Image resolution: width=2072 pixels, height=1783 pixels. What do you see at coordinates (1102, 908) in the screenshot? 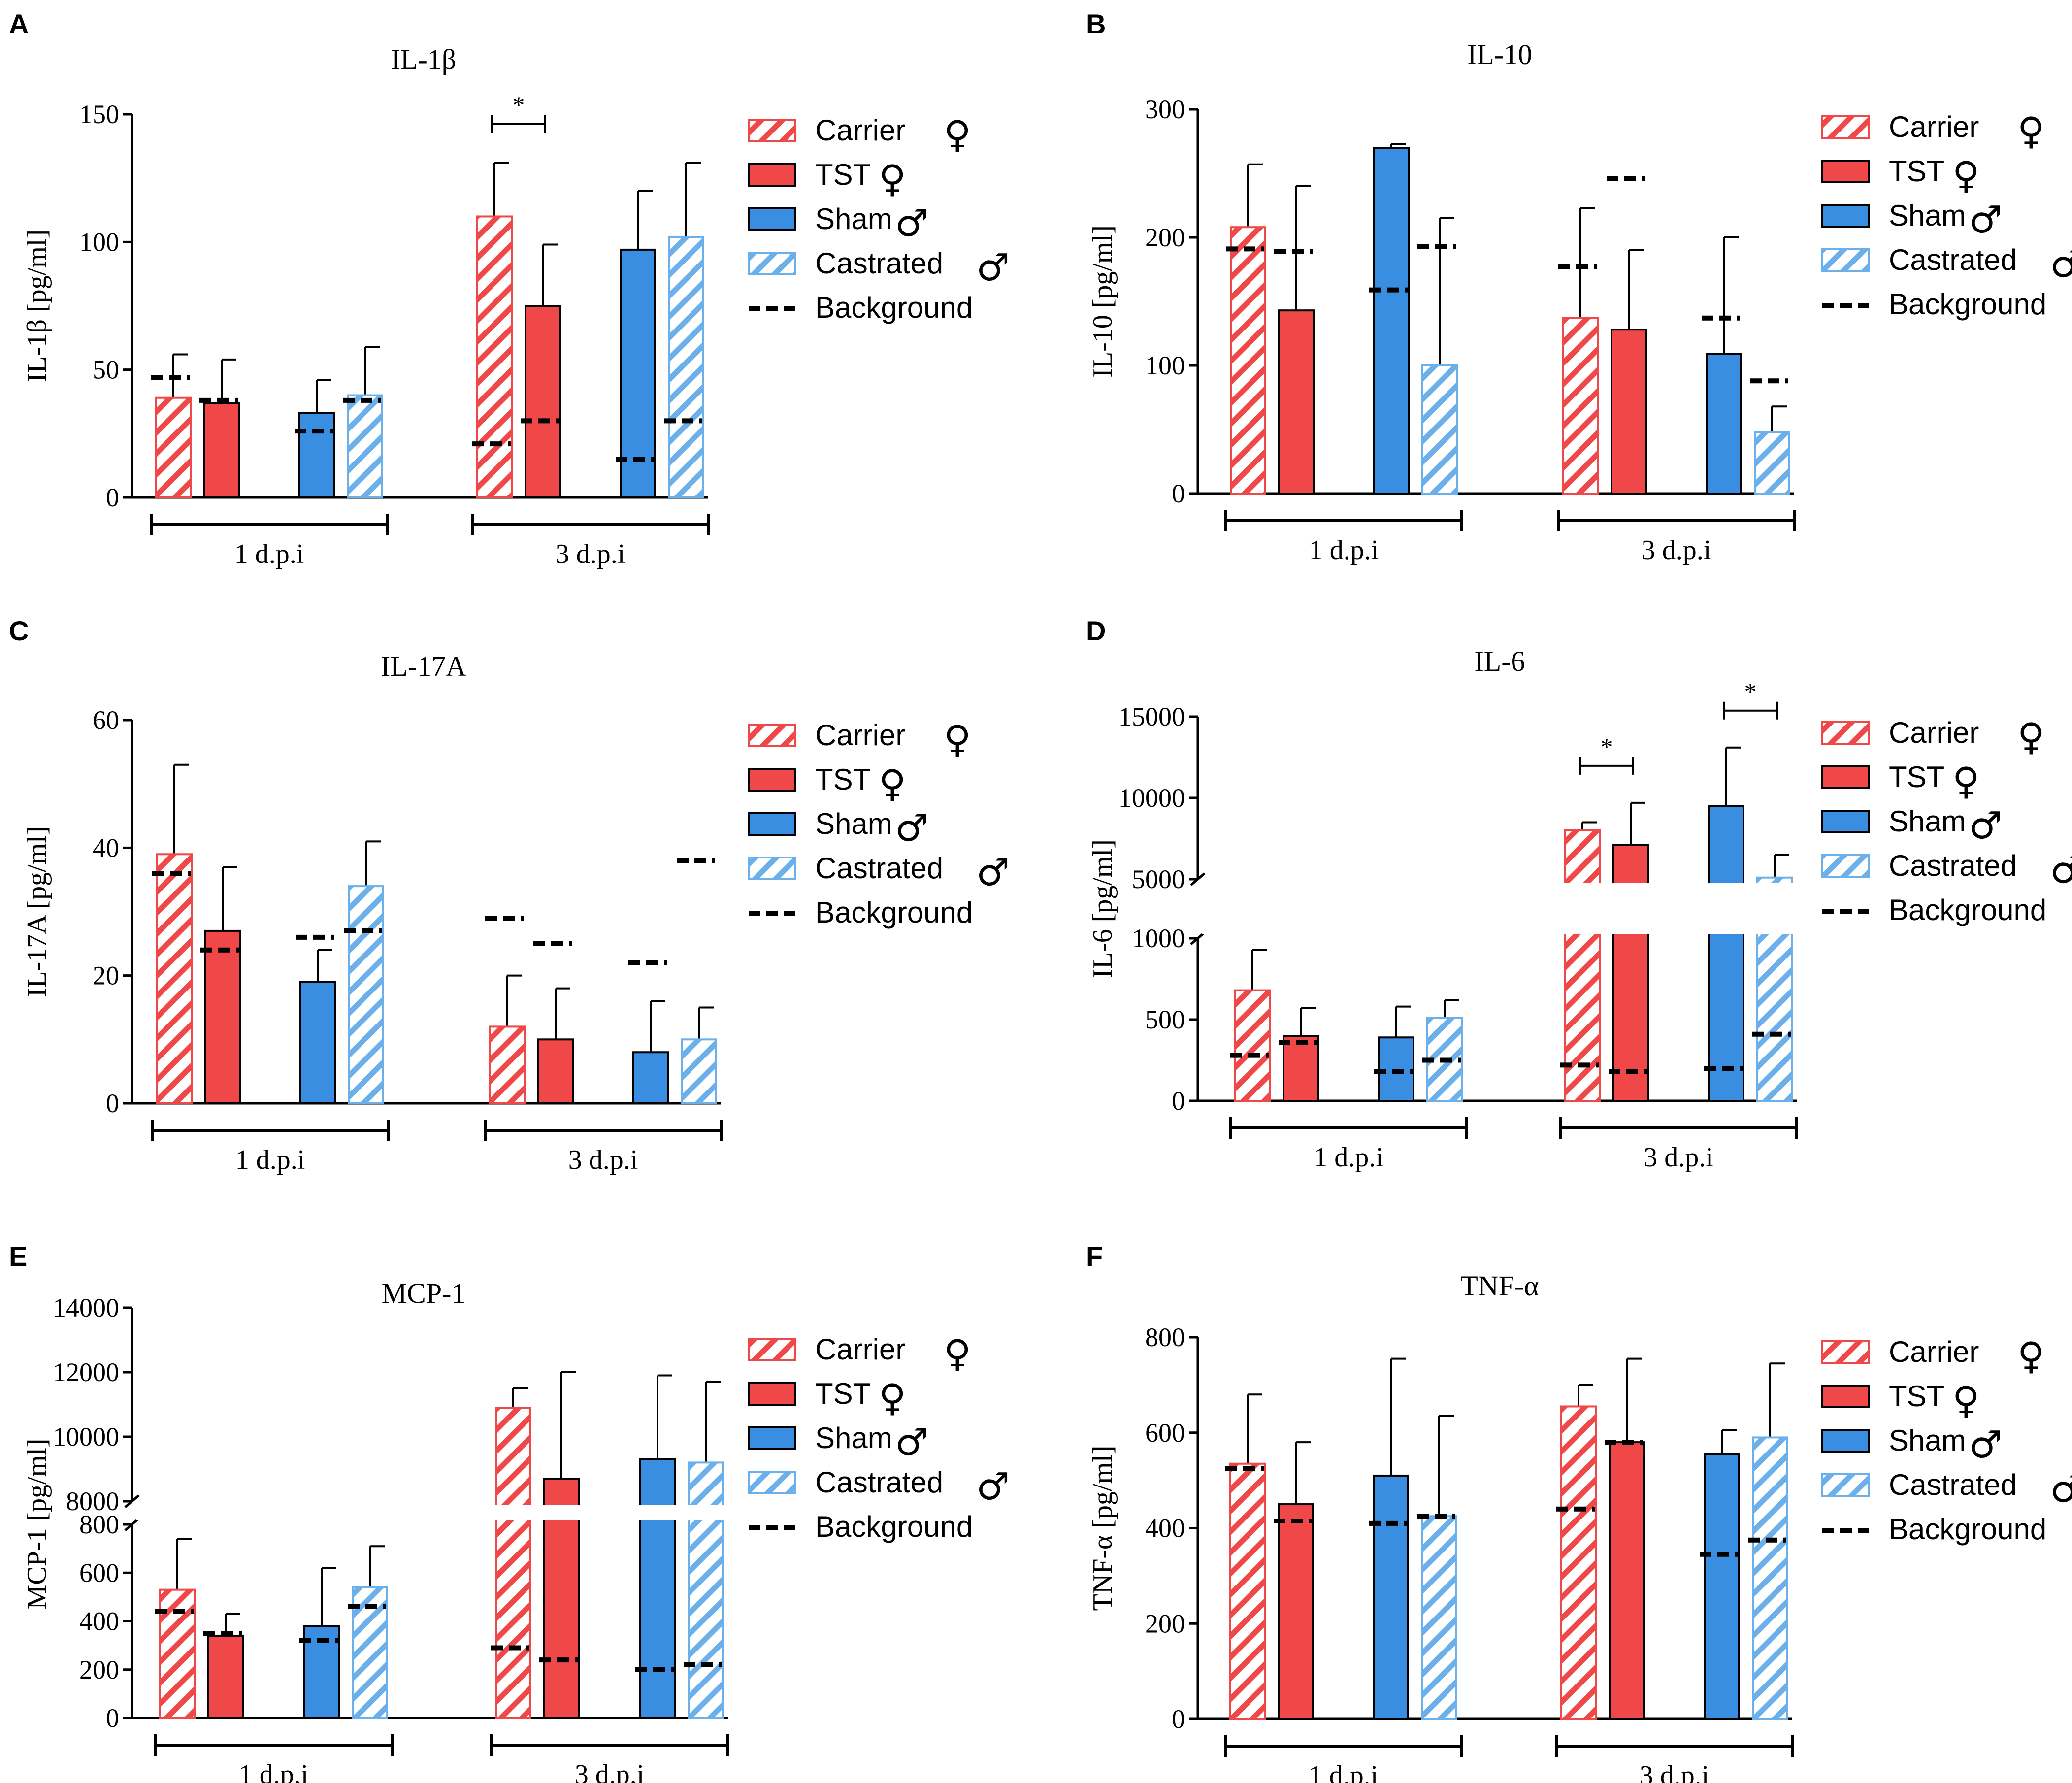
I see `y-axis-label: IL-6 [pg/ml]` at bounding box center [1102, 908].